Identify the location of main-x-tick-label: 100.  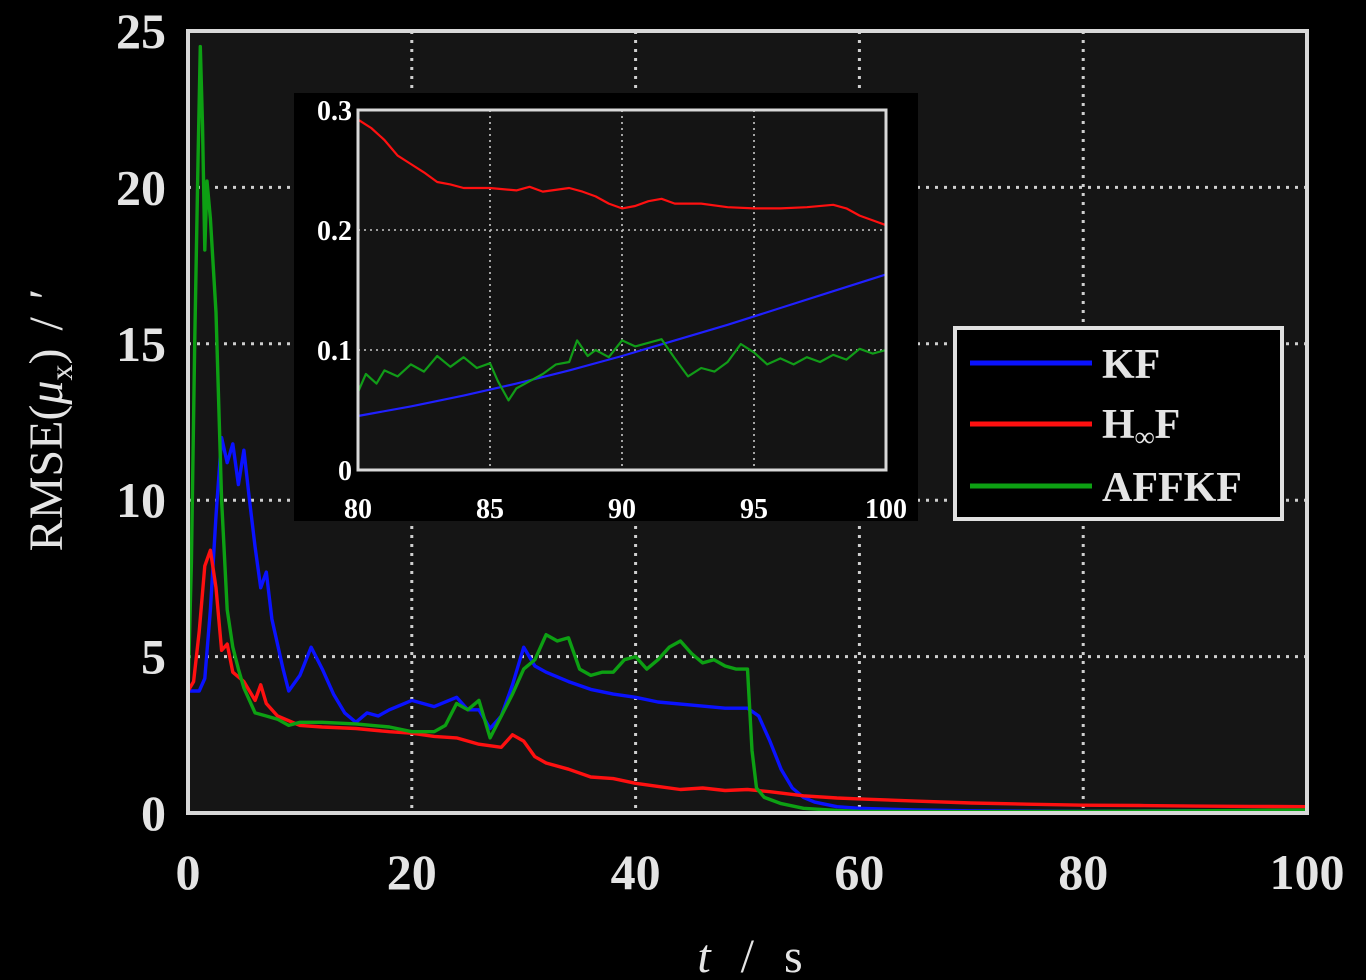
(1307, 872).